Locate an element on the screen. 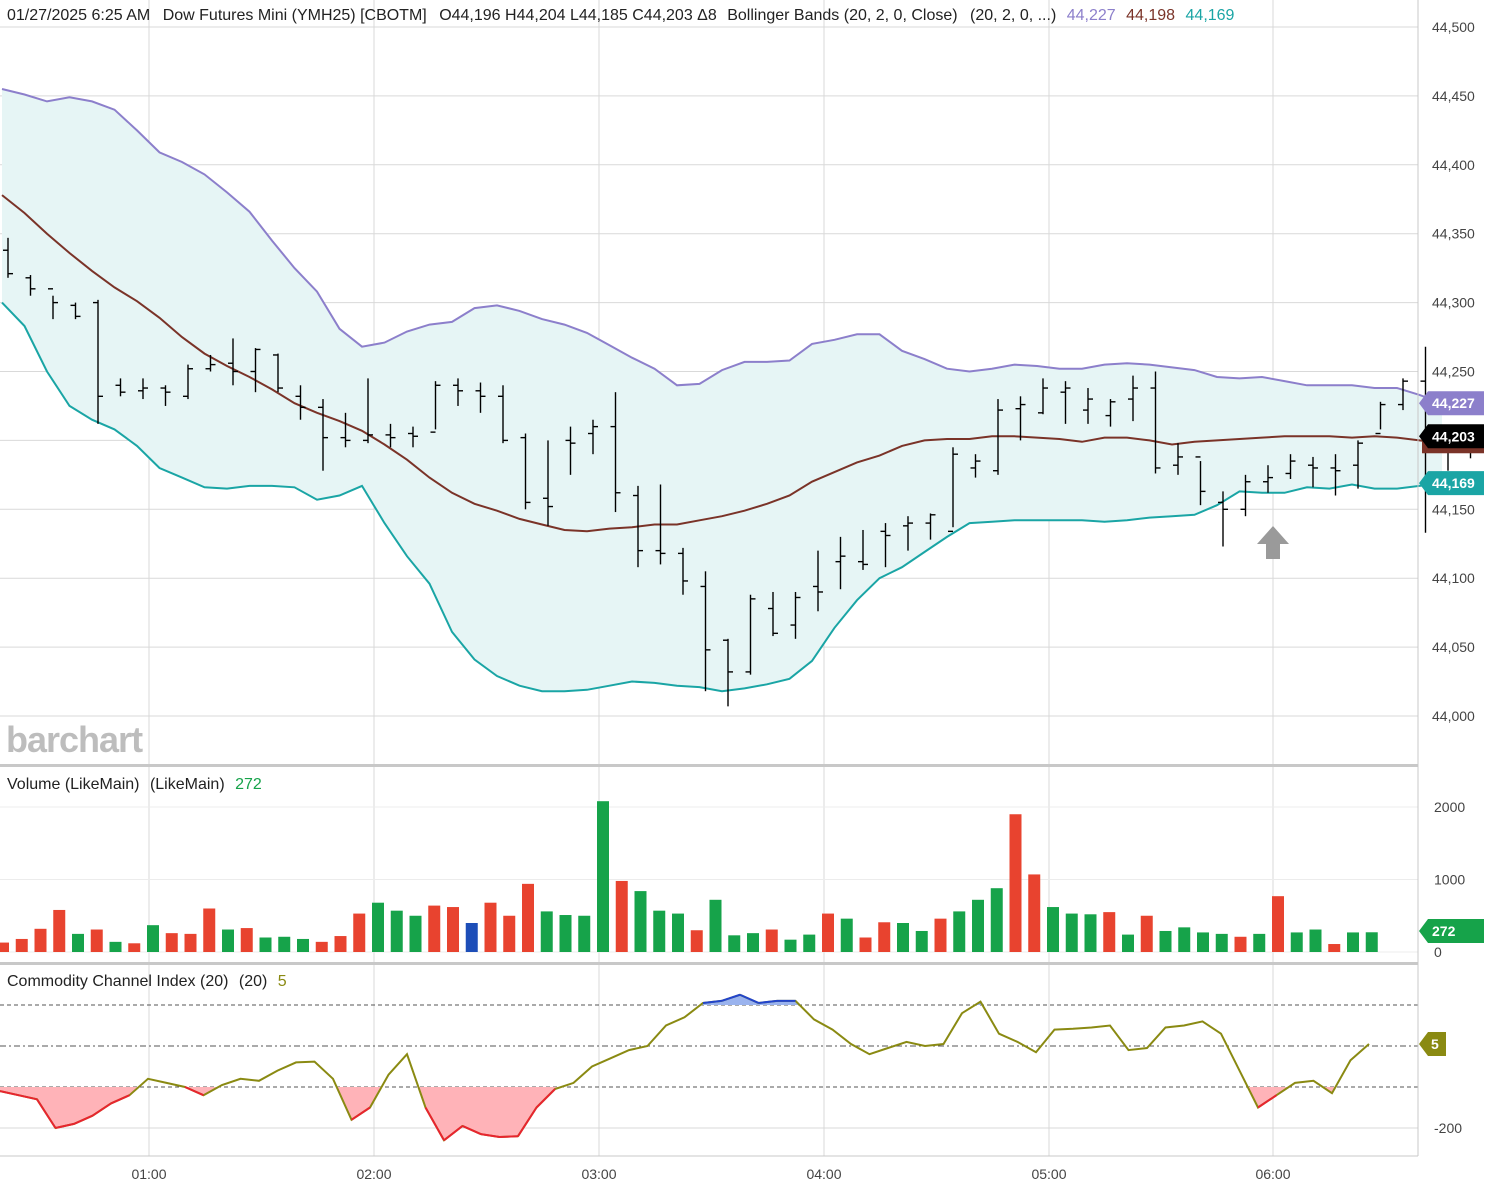 The image size is (1486, 1196). header-study: Bollinger Bands (20, 2, 0, Close) is located at coordinates (842, 15).